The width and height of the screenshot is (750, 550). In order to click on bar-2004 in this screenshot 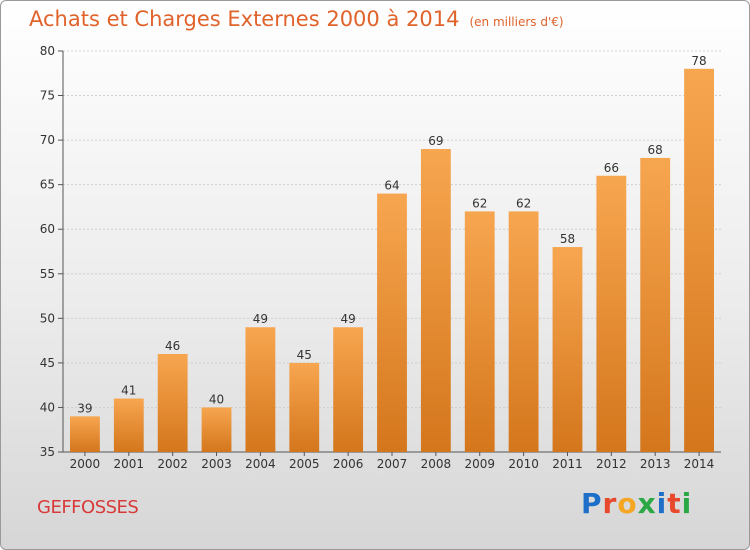, I will do `click(260, 389)`.